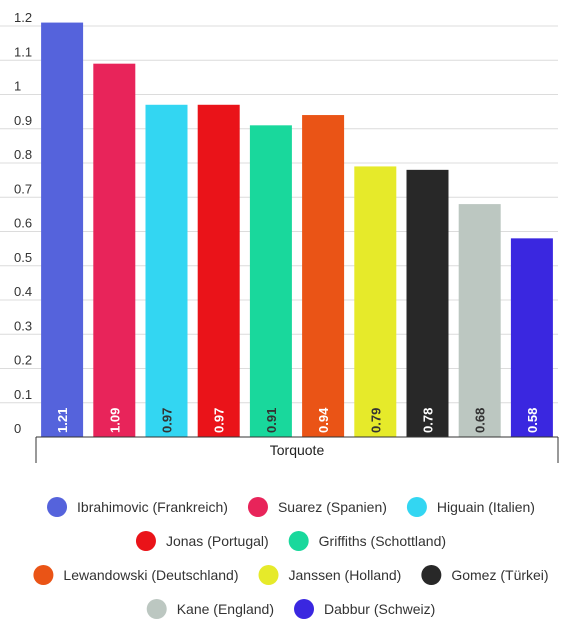 Image resolution: width=582 pixels, height=627 pixels. I want to click on legend-entry-label: Higuain (Italien), so click(486, 507).